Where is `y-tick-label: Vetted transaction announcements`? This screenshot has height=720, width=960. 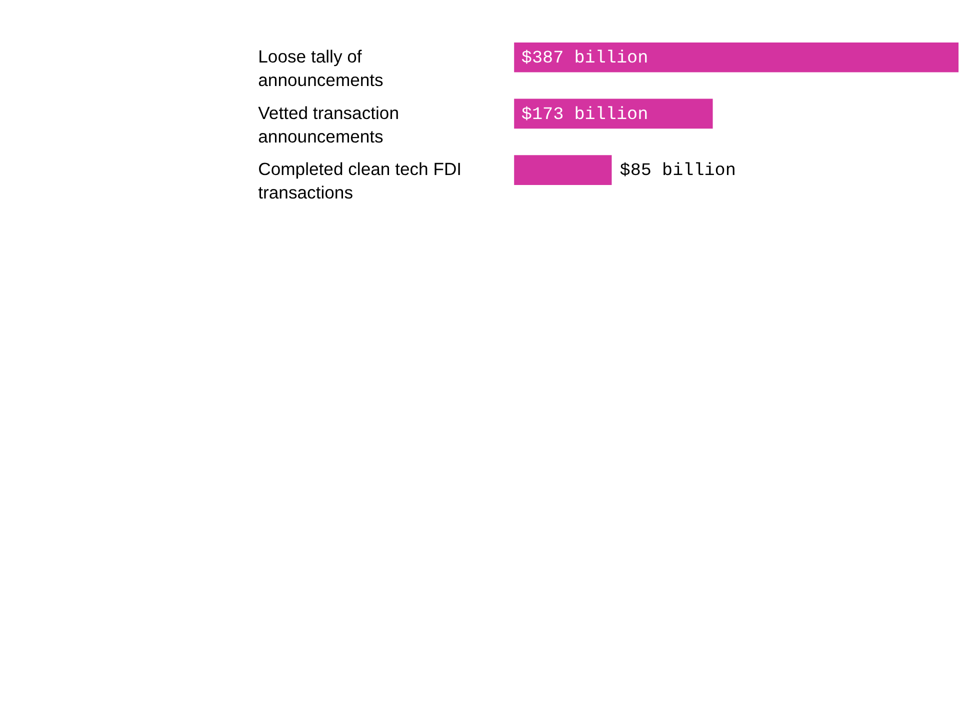 y-tick-label: Vetted transaction announcements is located at coordinates (329, 124).